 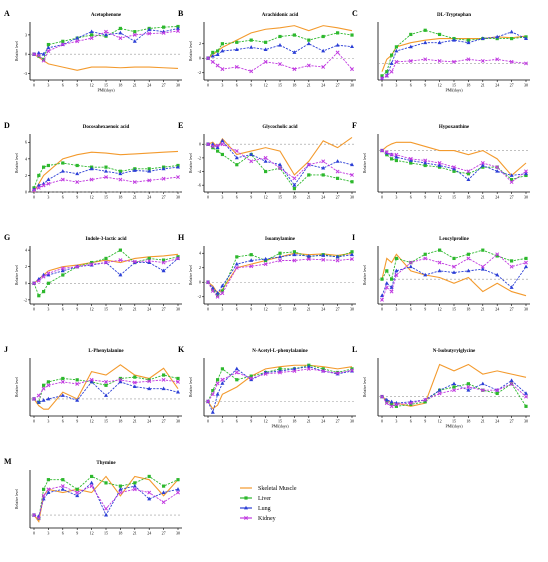 I want to click on panel-letter: F, so click(x=354, y=125).